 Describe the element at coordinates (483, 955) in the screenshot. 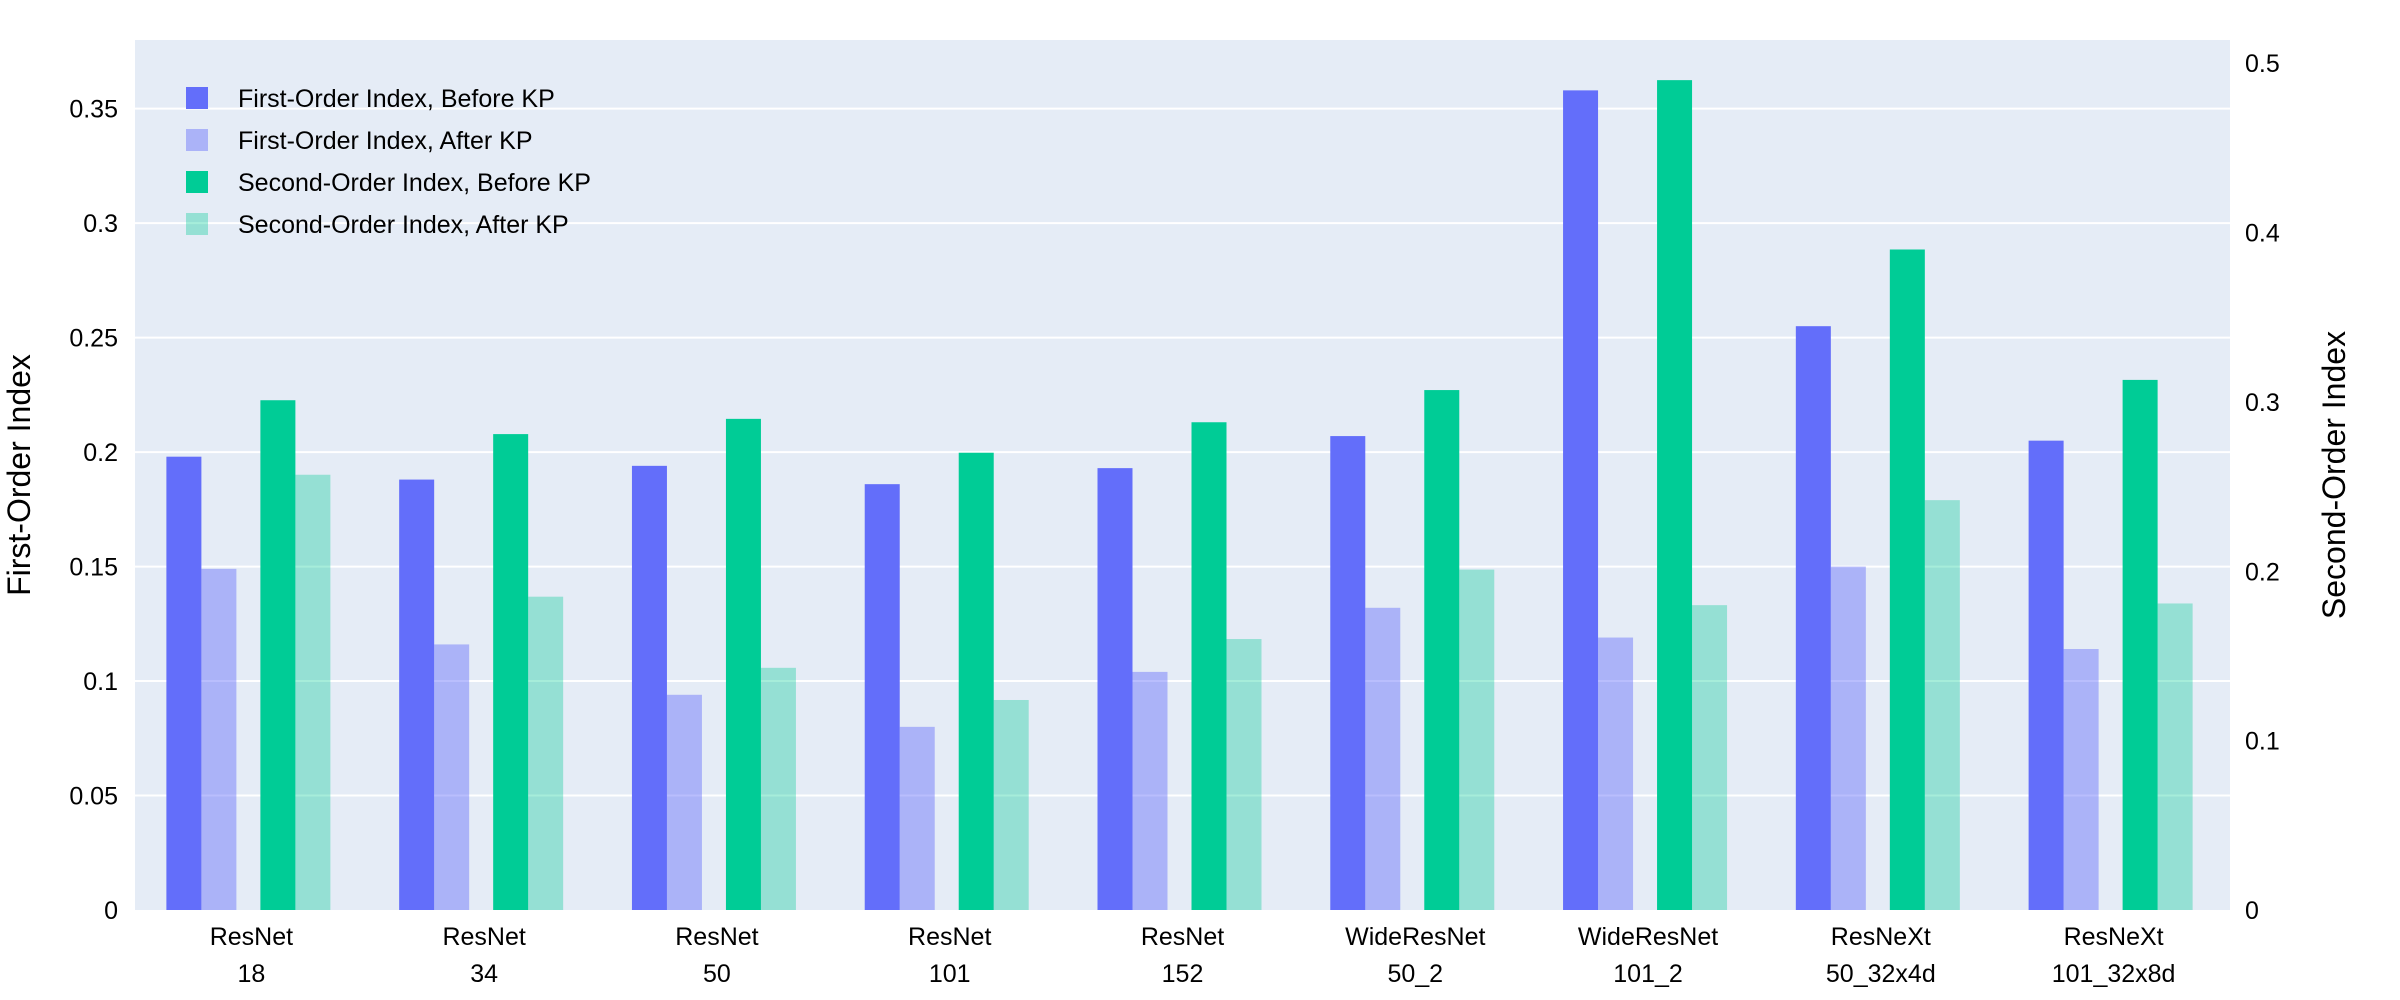

I see `x-tick-label: ResNet 34` at that location.